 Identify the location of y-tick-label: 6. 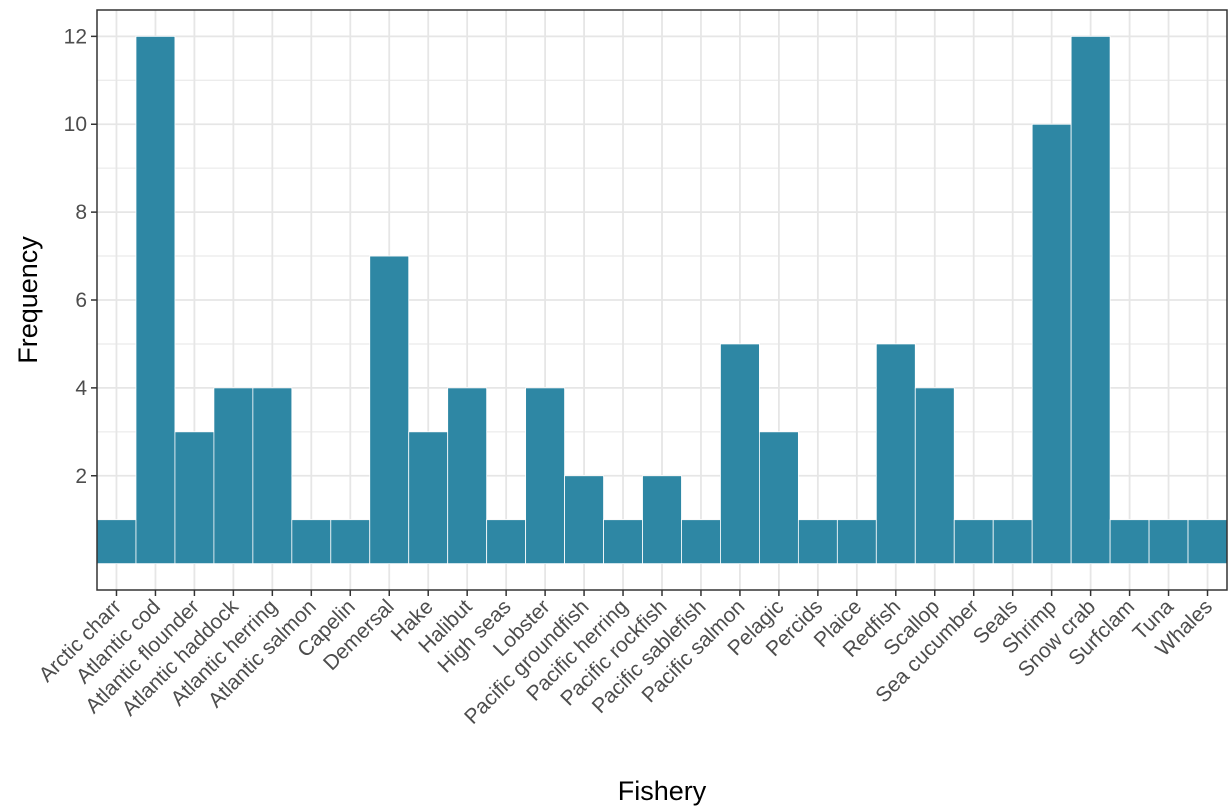
(81, 300).